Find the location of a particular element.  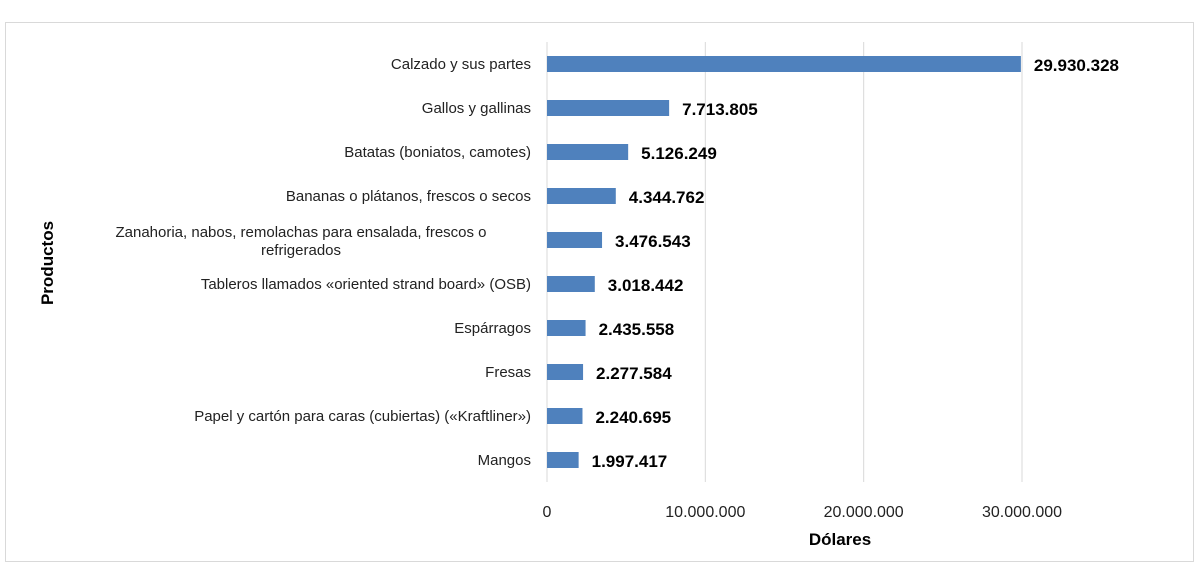

value-label: 4.344.762 is located at coordinates (667, 197).